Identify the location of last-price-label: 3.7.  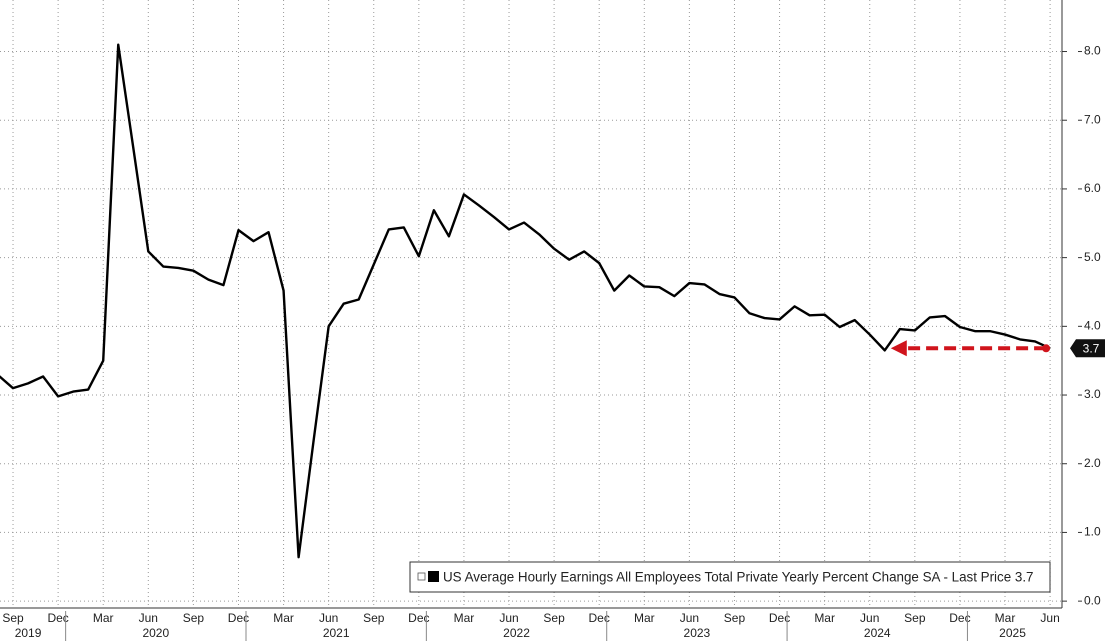
(1091, 348).